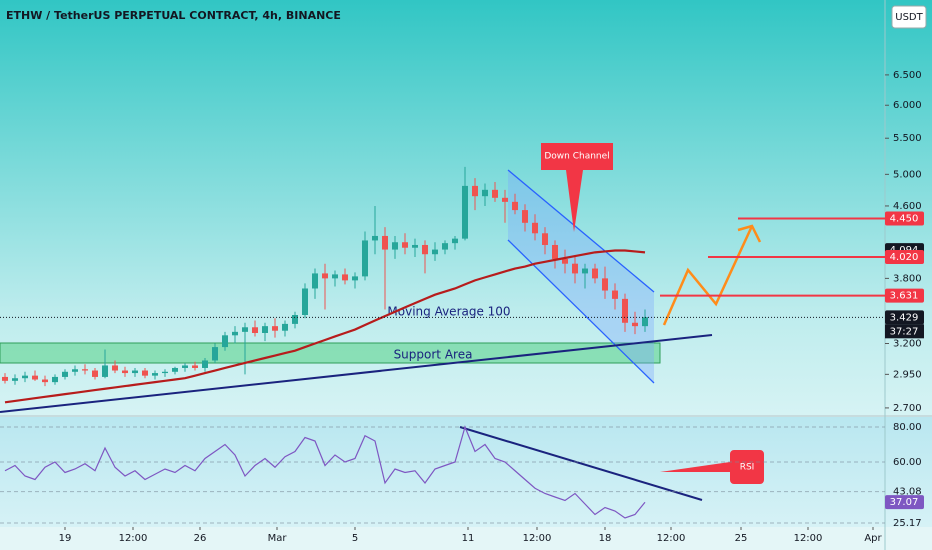 Image resolution: width=932 pixels, height=550 pixels. Describe the element at coordinates (907, 206) in the screenshot. I see `y-tick-label: 4.600` at that location.